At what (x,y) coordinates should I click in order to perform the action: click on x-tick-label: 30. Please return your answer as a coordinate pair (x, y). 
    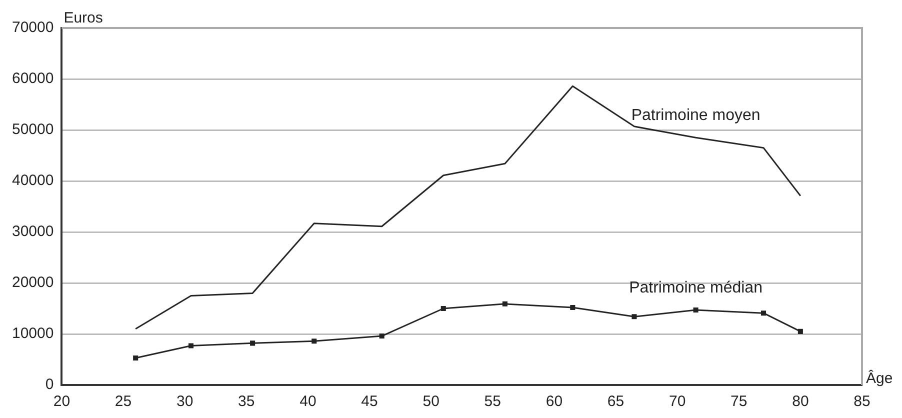
    Looking at the image, I should click on (185, 401).